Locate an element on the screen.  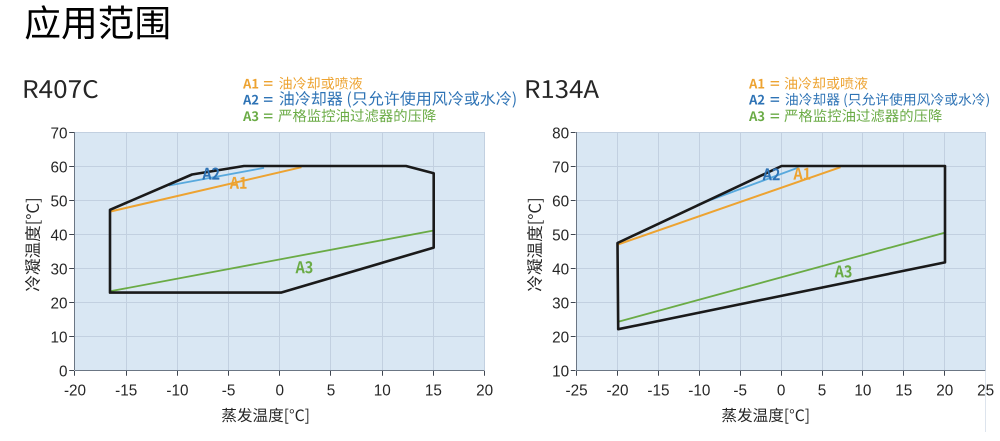
svg-text: -25 is located at coordinates (577, 390).